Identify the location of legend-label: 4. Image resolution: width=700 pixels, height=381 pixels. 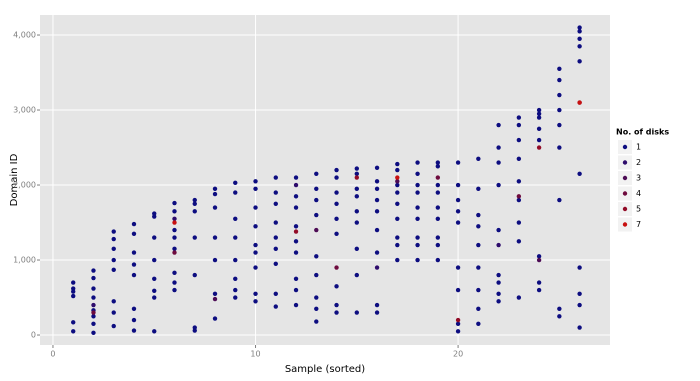
(638, 193).